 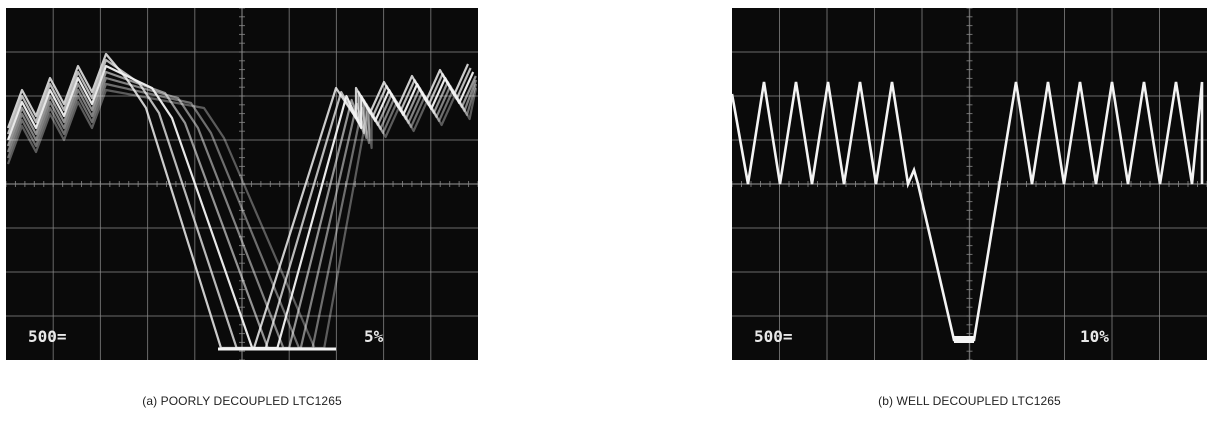 I want to click on figure-caption-a: (a) POORLY DECOUPLED LTC1265, so click(x=242, y=401).